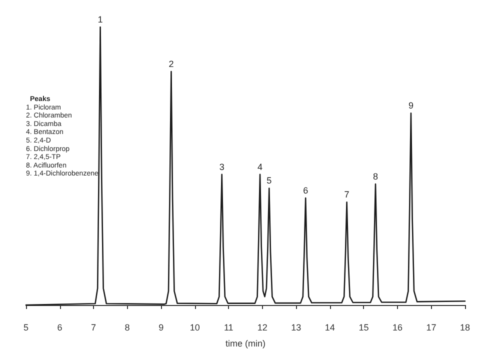  What do you see at coordinates (195, 327) in the screenshot?
I see `x-tick-label: 10` at bounding box center [195, 327].